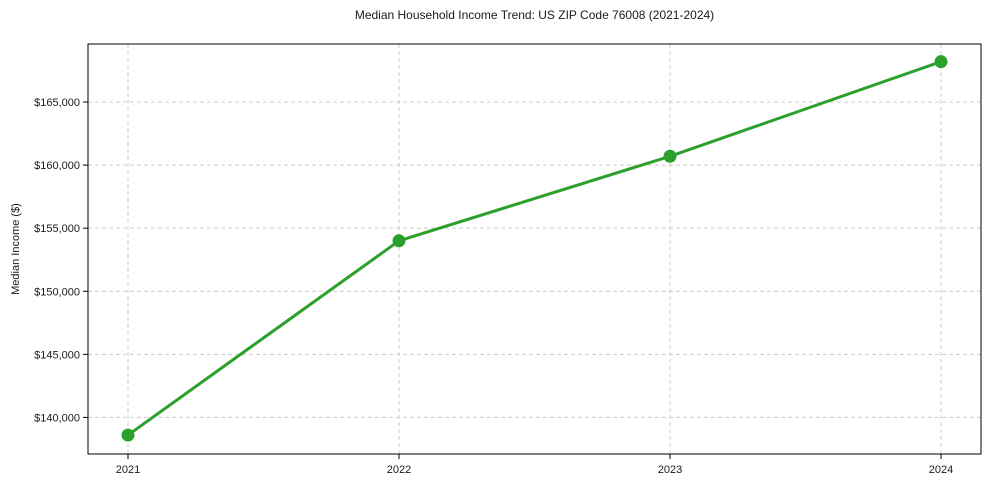  What do you see at coordinates (941, 62) in the screenshot?
I see `data-point-2024` at bounding box center [941, 62].